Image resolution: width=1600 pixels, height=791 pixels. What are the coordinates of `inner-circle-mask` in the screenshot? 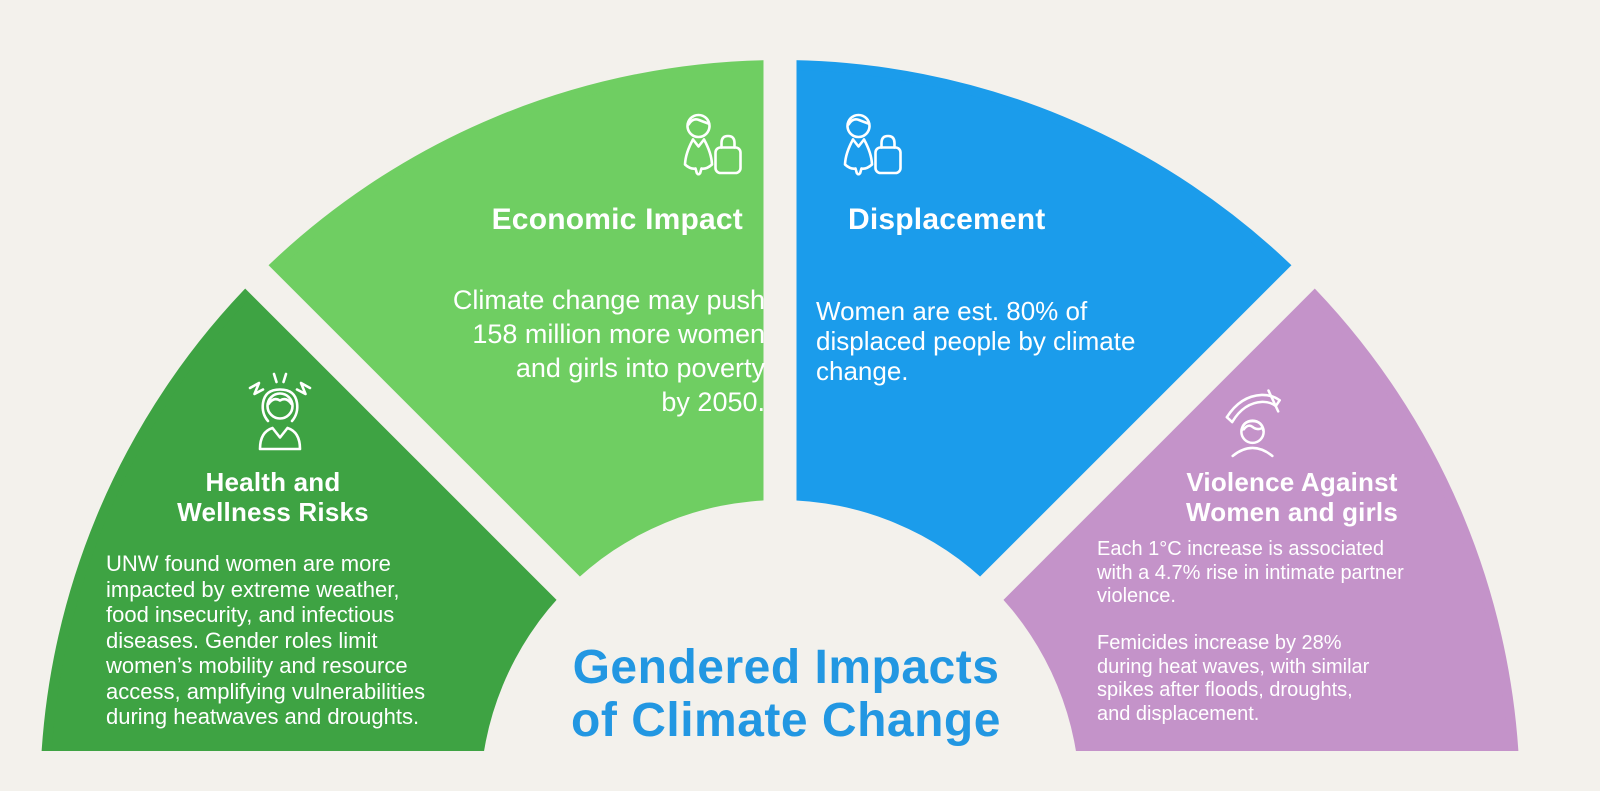 It's located at (780, 645).